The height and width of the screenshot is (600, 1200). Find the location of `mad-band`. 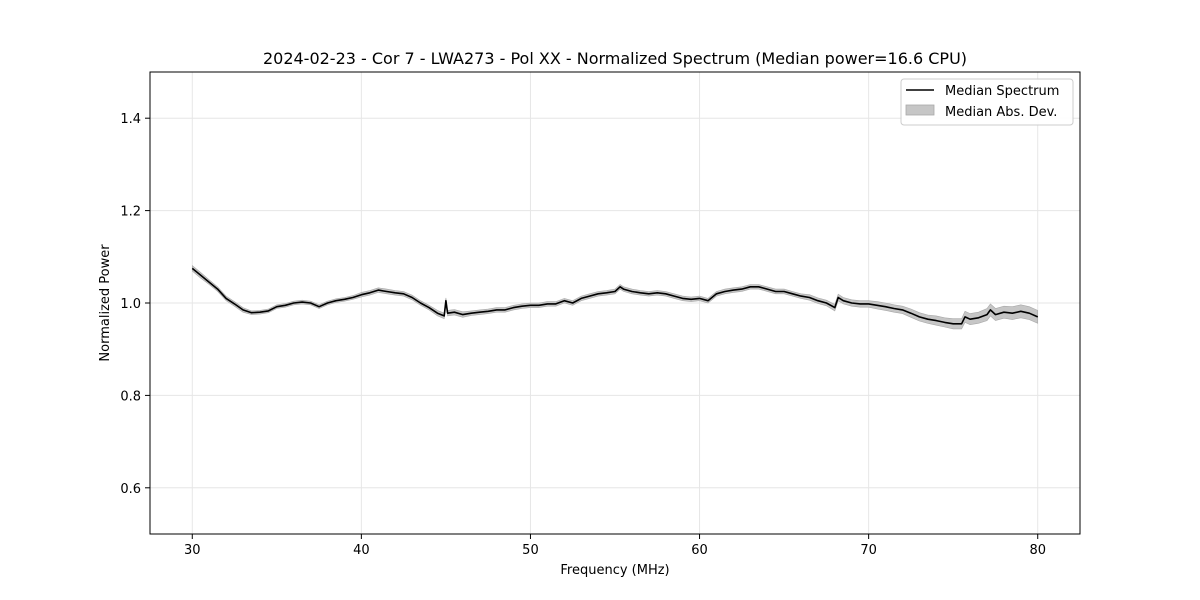

mad-band is located at coordinates (615, 297).